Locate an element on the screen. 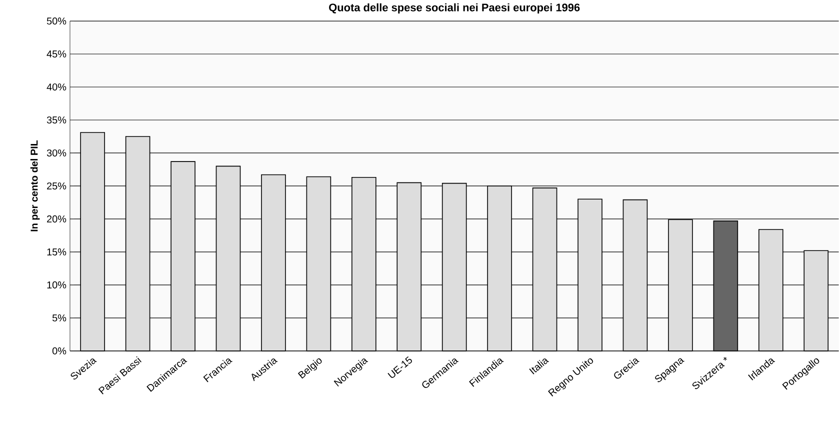 The image size is (839, 428). y-tick-label: 35% is located at coordinates (56, 120).